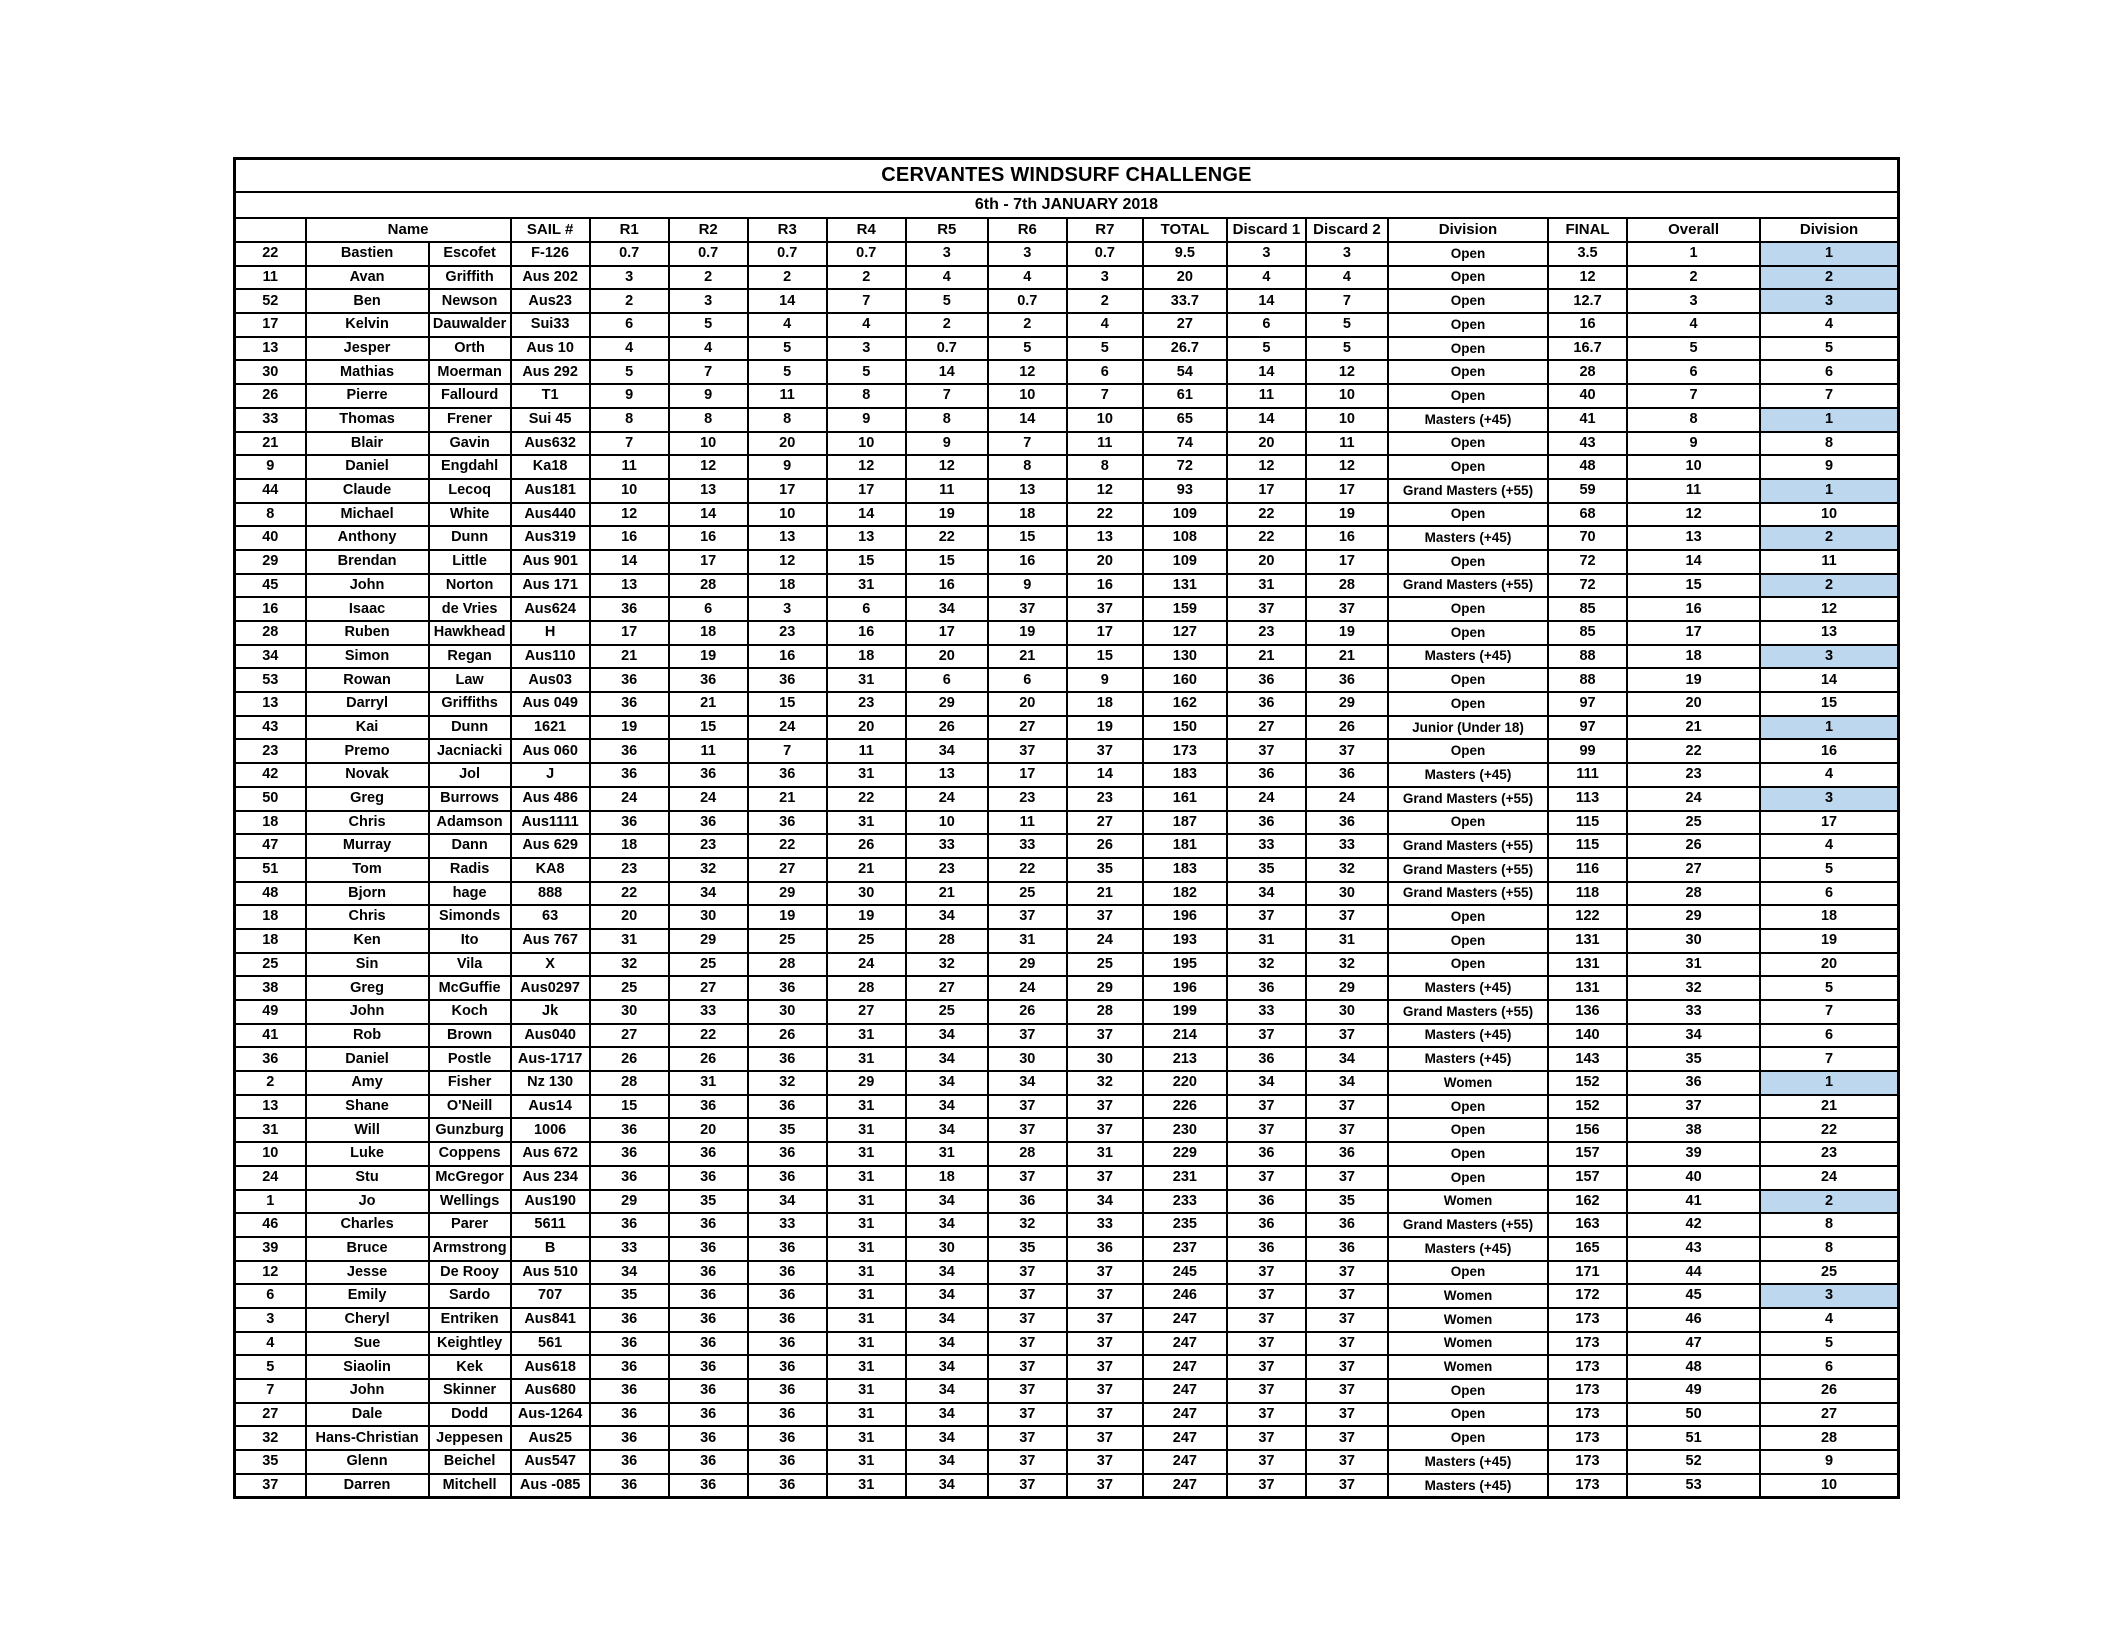 The height and width of the screenshot is (1632, 2113). I want to click on r3-cell: 14, so click(787, 301).